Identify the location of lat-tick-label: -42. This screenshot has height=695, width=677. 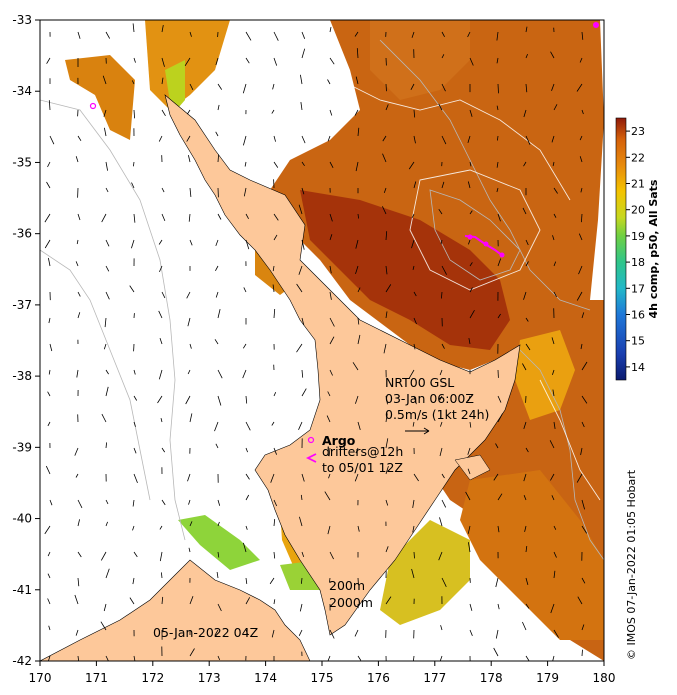
(22, 661).